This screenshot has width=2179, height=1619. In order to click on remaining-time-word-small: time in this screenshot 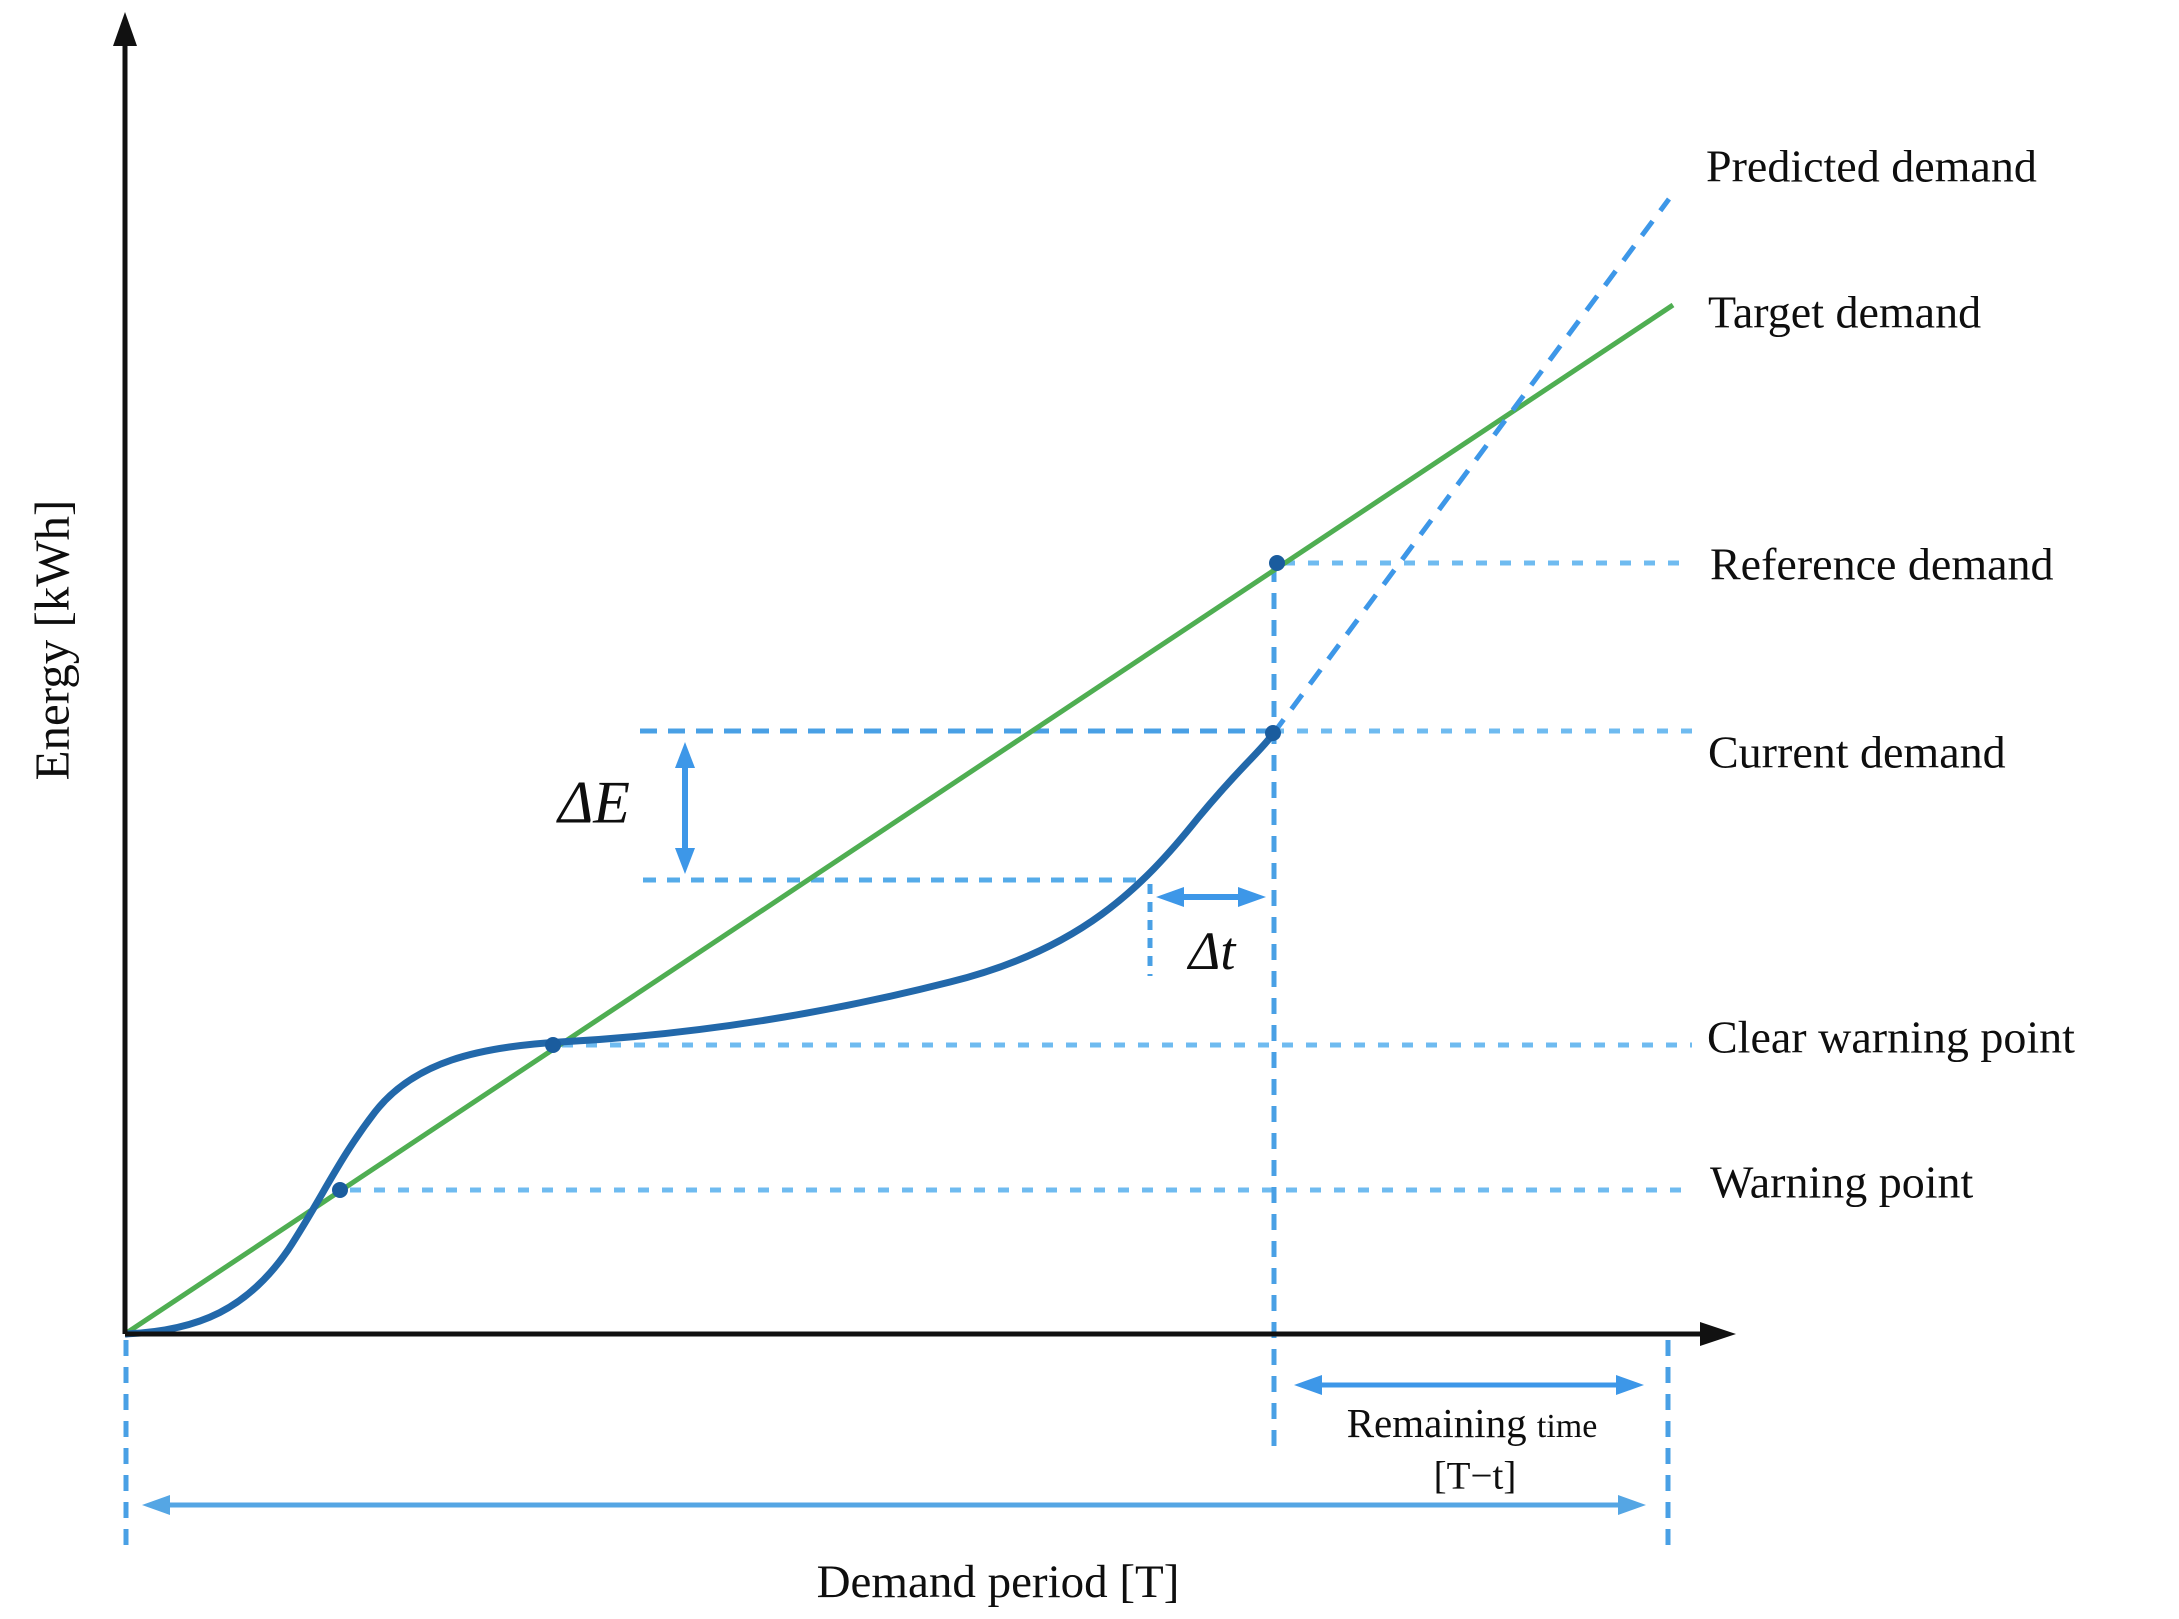, I will do `click(1567, 1426)`.